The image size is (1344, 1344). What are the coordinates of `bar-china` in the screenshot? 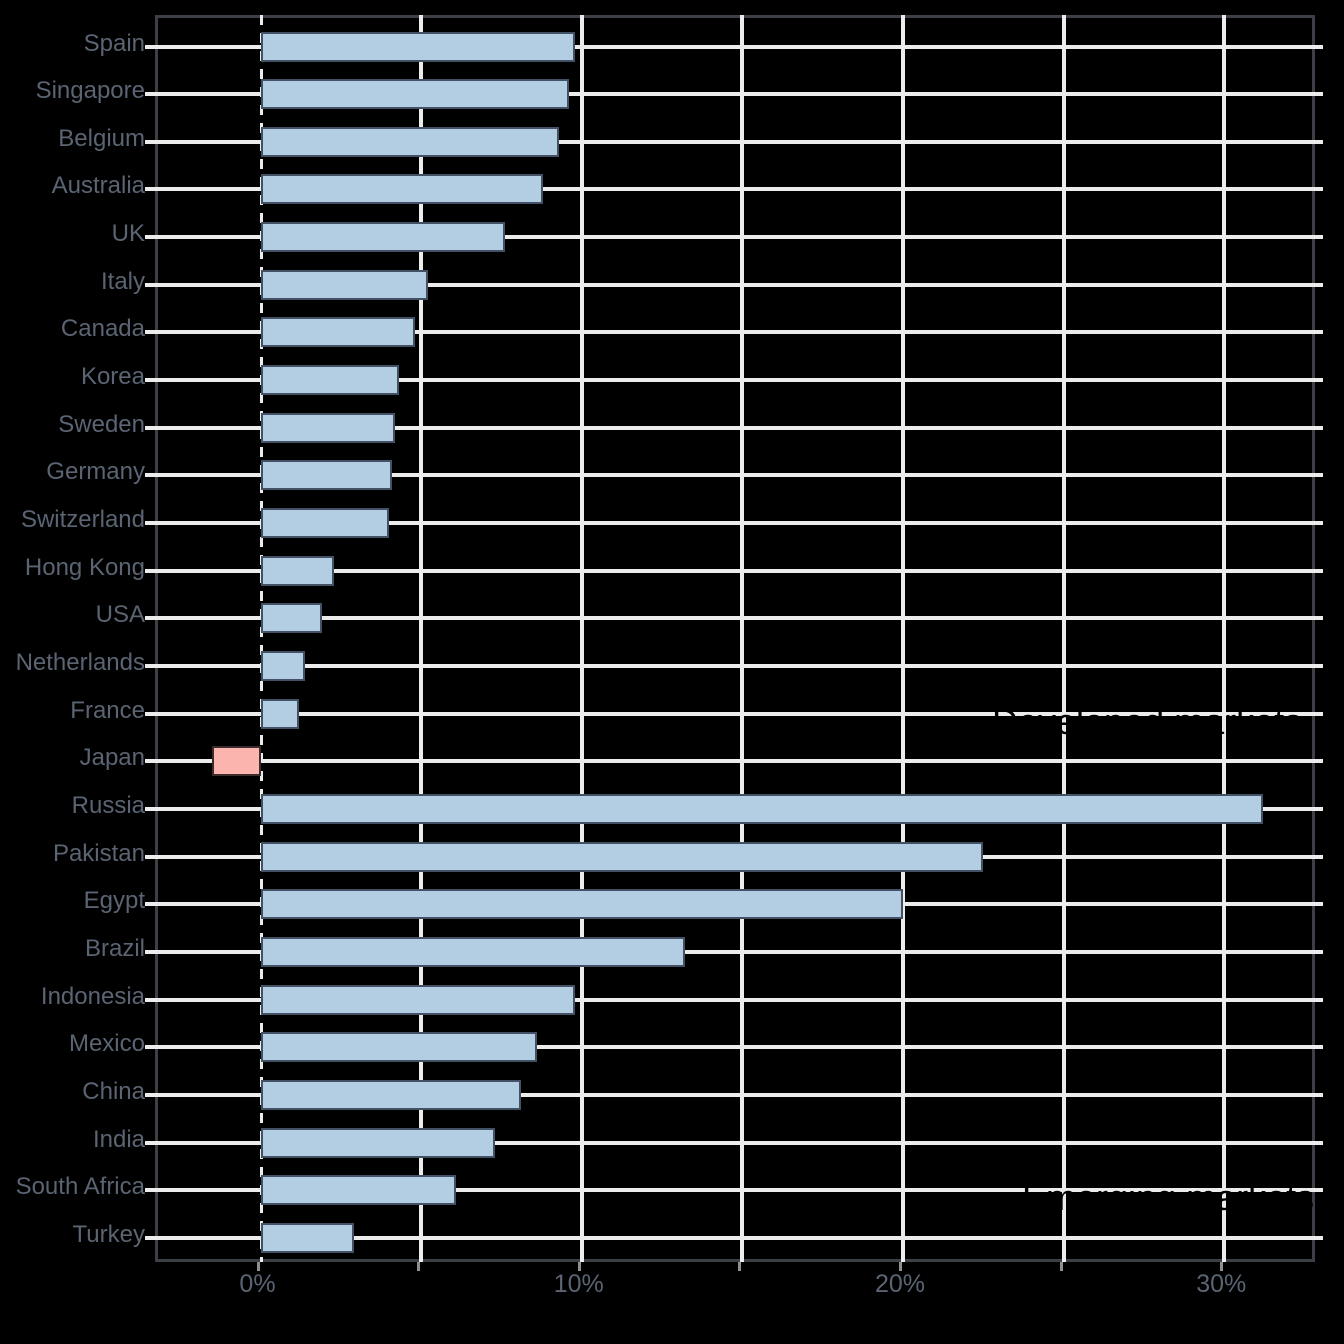 It's located at (390, 1095).